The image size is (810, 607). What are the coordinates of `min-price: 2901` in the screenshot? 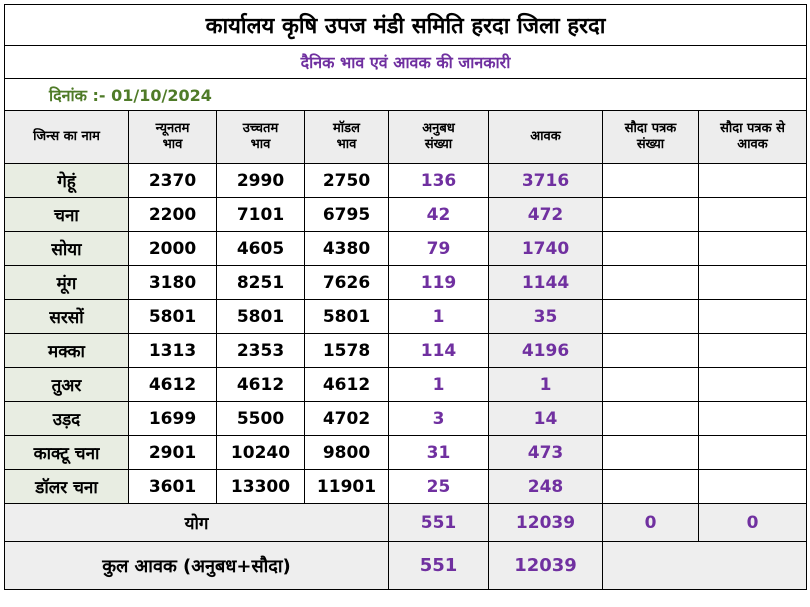 It's located at (172, 452).